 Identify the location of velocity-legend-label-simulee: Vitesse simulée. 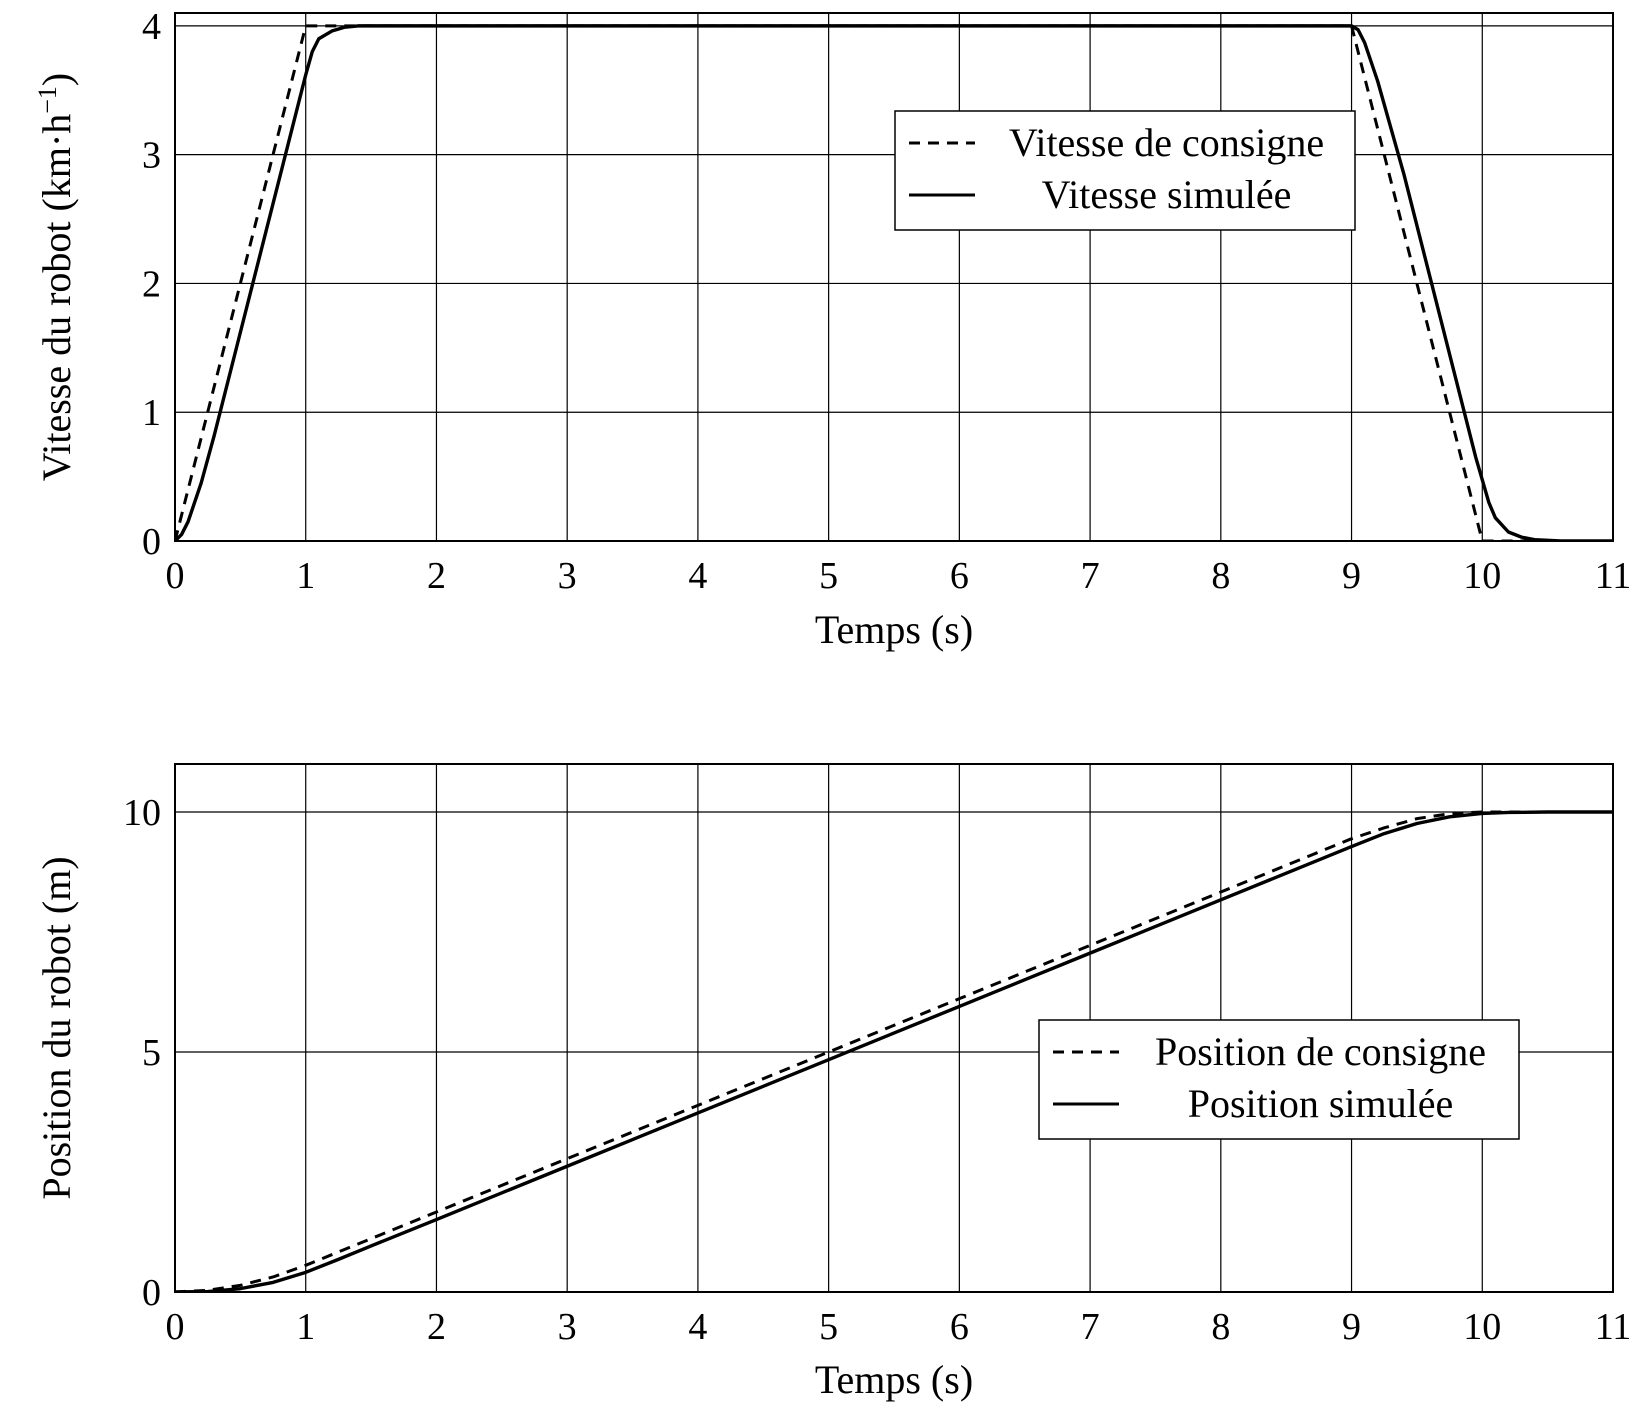
(1167, 194).